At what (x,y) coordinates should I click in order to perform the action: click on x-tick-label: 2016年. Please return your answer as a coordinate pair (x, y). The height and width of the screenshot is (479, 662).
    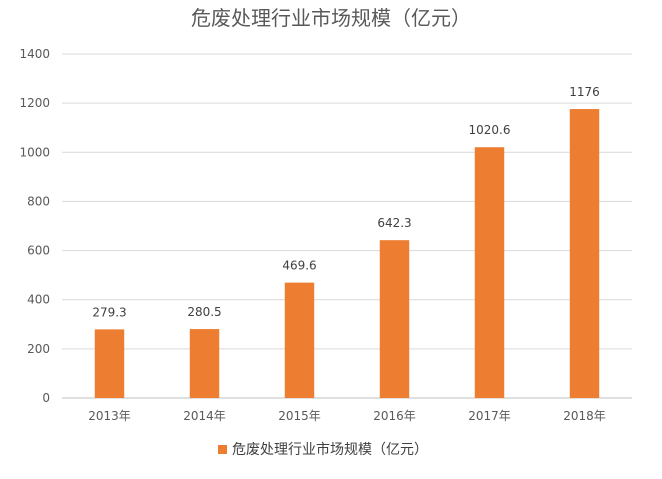
    Looking at the image, I should click on (394, 416).